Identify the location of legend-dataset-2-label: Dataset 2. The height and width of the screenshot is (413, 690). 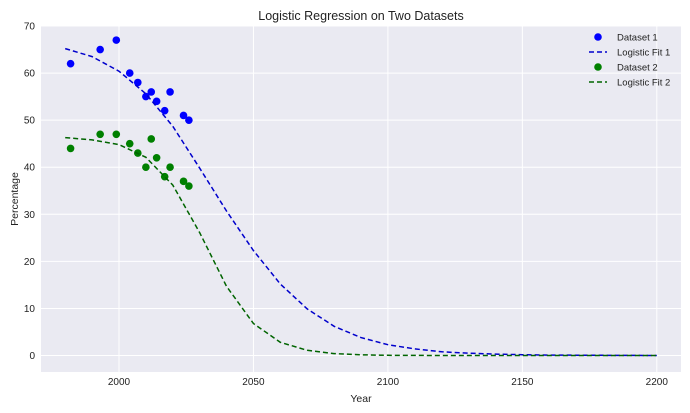
(637, 68).